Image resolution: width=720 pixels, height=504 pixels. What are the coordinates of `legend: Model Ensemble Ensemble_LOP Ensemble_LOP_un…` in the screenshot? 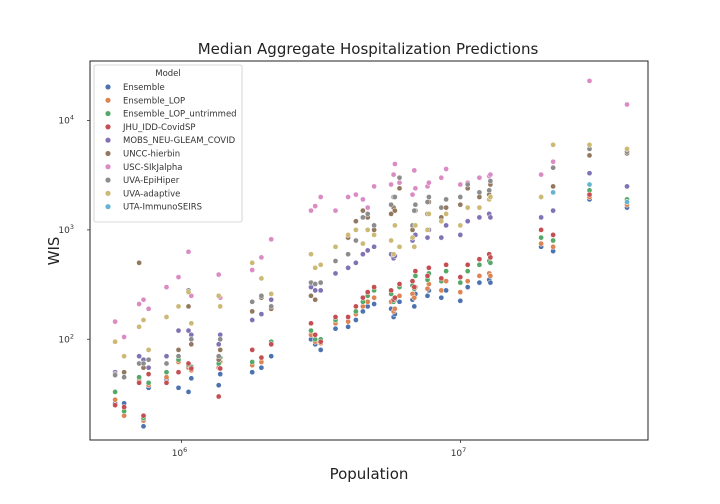 It's located at (168, 143).